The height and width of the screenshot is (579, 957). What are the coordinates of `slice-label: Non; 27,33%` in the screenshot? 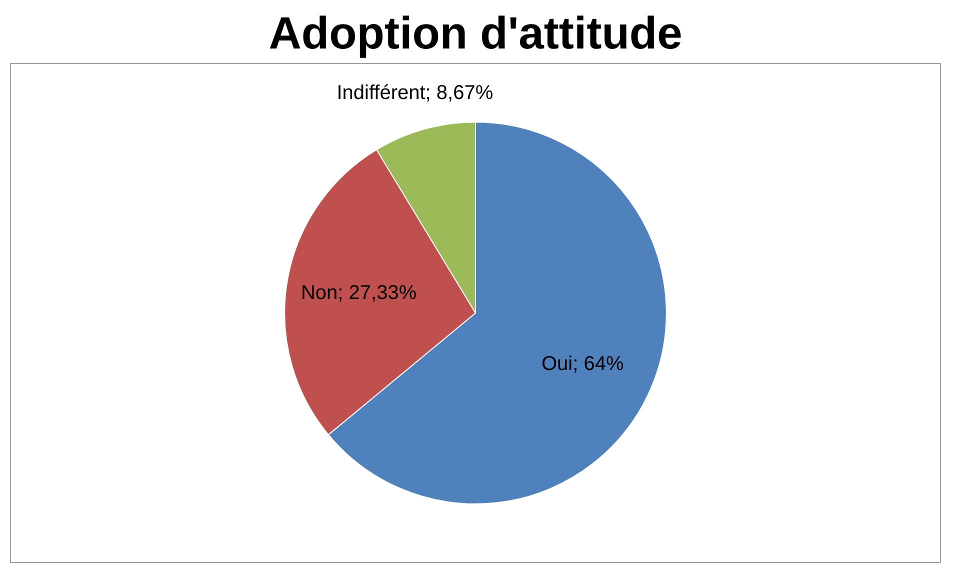 It's located at (358, 293).